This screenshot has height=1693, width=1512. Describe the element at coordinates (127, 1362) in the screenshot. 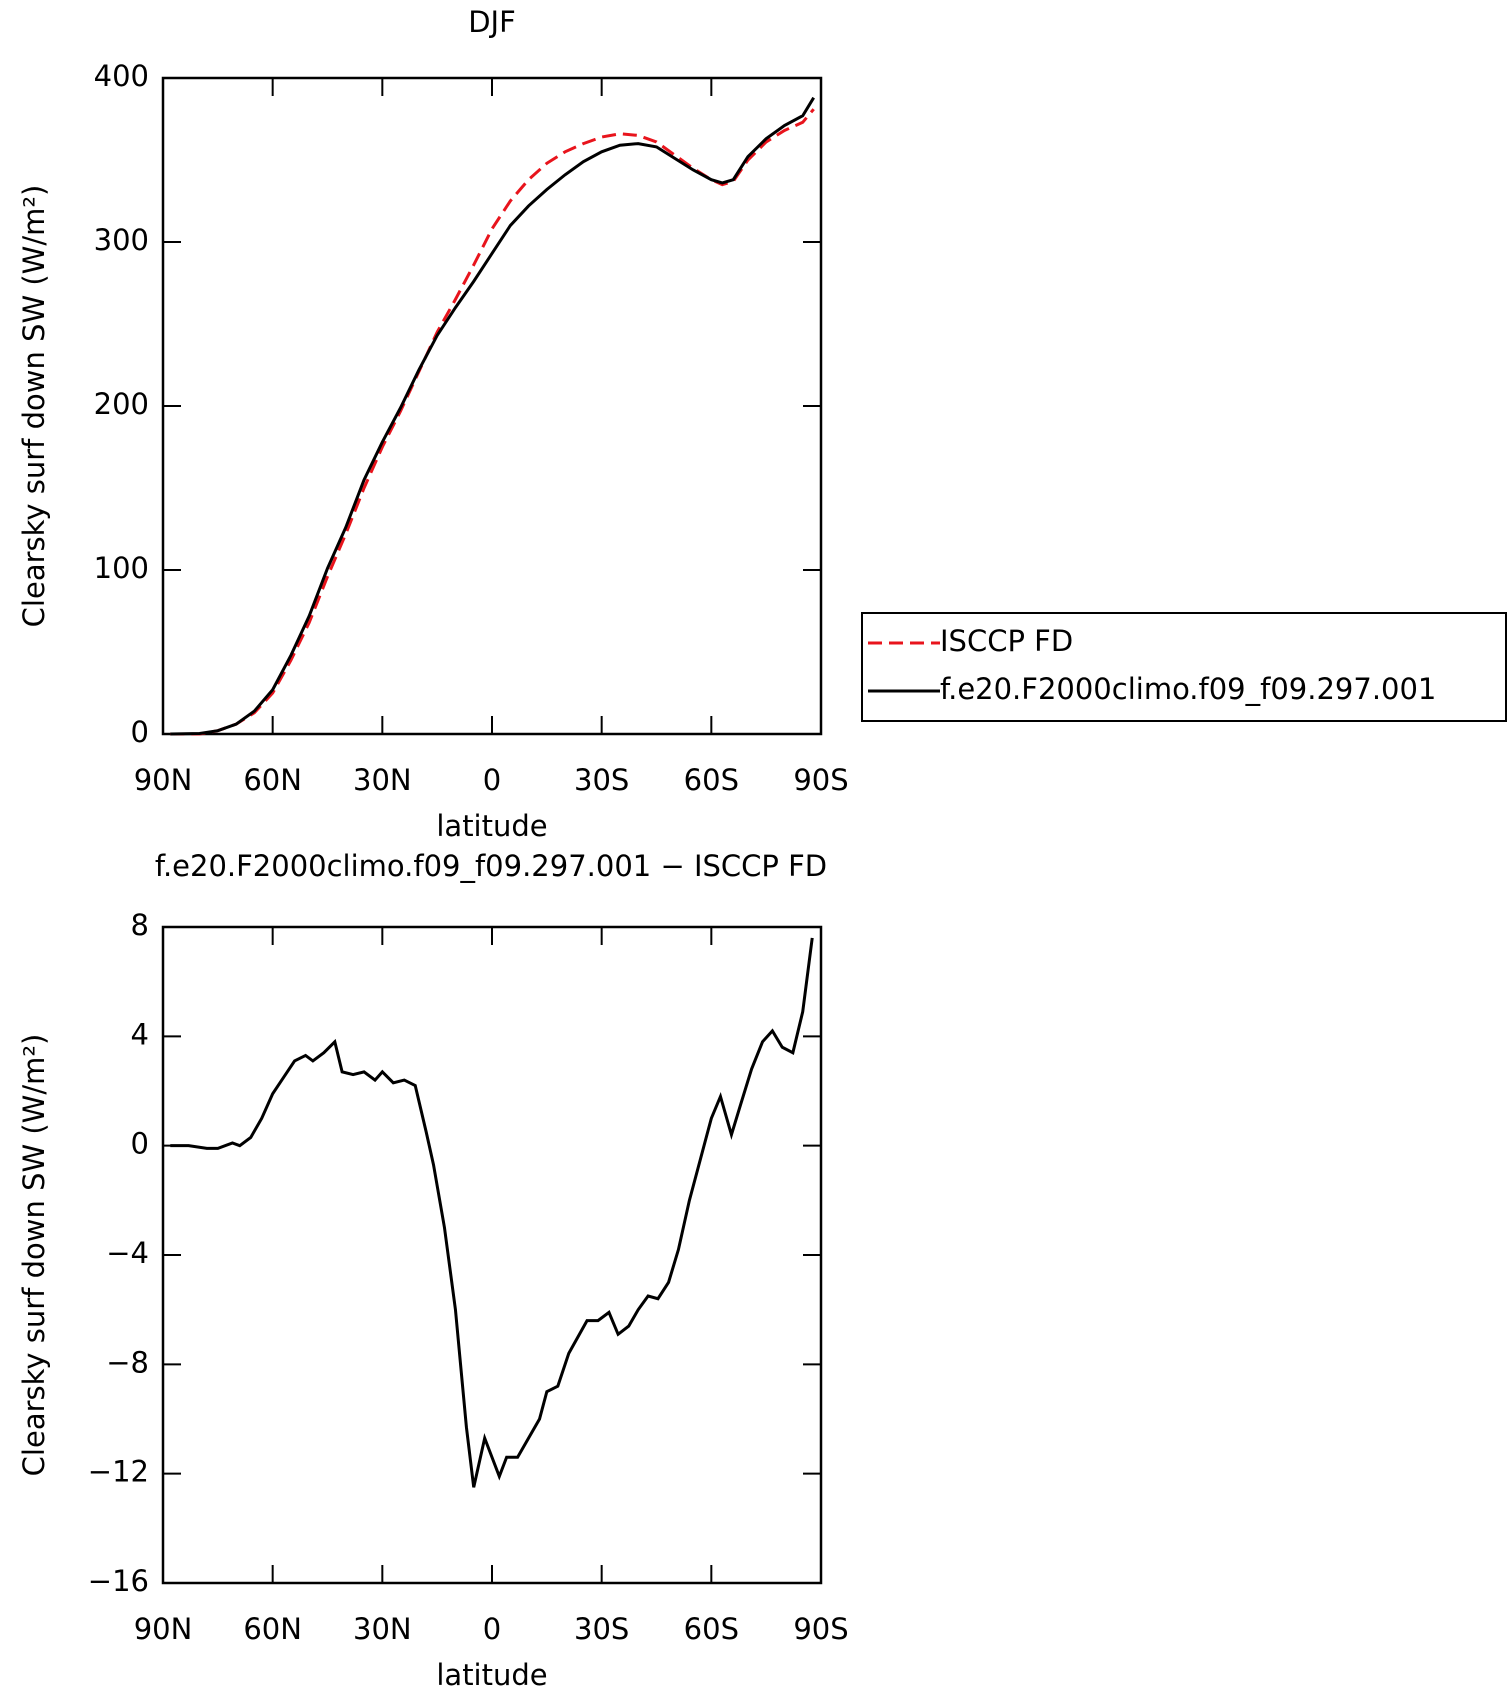

I see `y-tick-label: −8` at that location.